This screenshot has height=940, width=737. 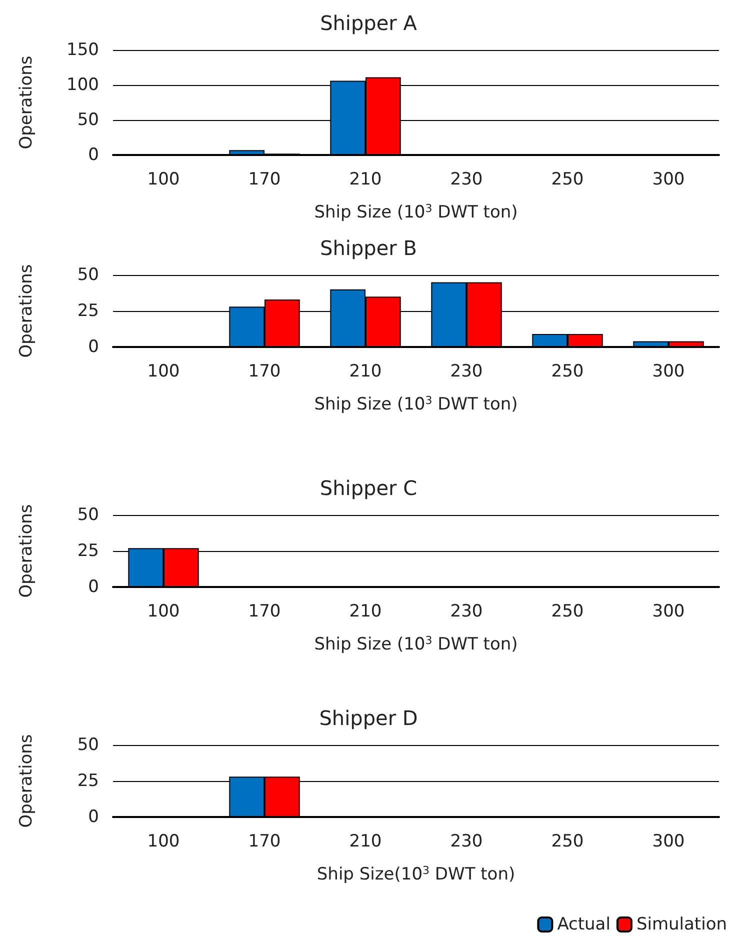 What do you see at coordinates (369, 23) in the screenshot?
I see `chart-title: Shipper A` at bounding box center [369, 23].